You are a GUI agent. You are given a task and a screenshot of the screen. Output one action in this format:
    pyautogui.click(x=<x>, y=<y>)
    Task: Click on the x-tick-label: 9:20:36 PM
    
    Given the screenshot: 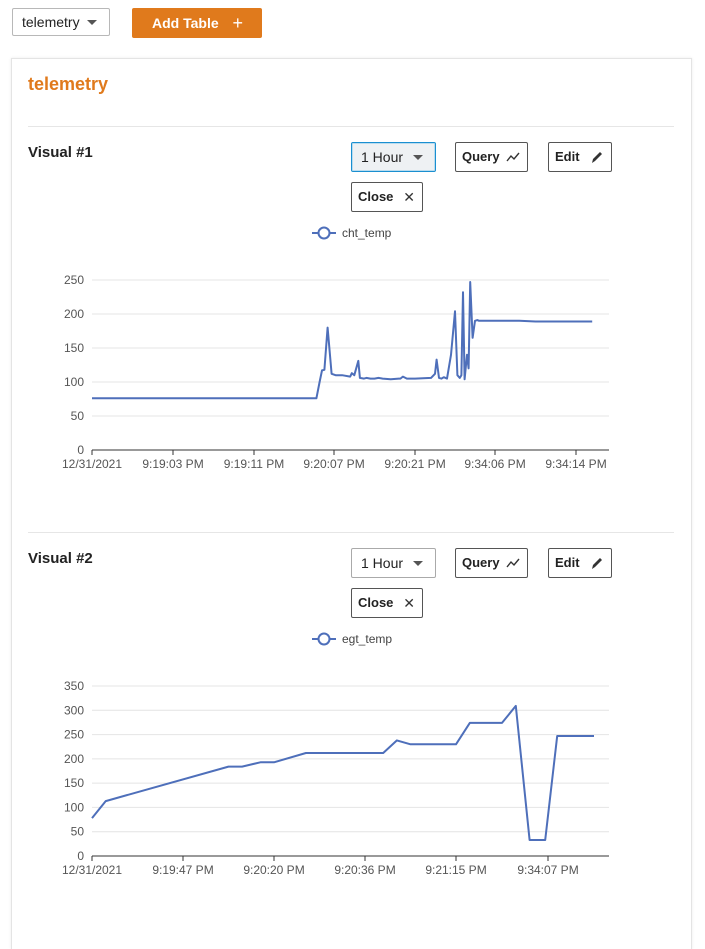 What is the action you would take?
    pyautogui.click(x=364, y=870)
    